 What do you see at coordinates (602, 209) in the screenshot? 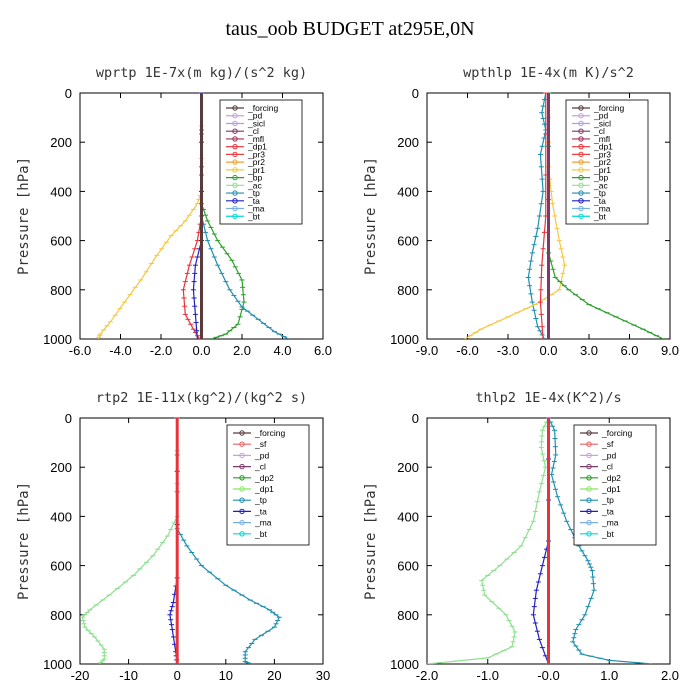
I see `legend-label: _ma` at bounding box center [602, 209].